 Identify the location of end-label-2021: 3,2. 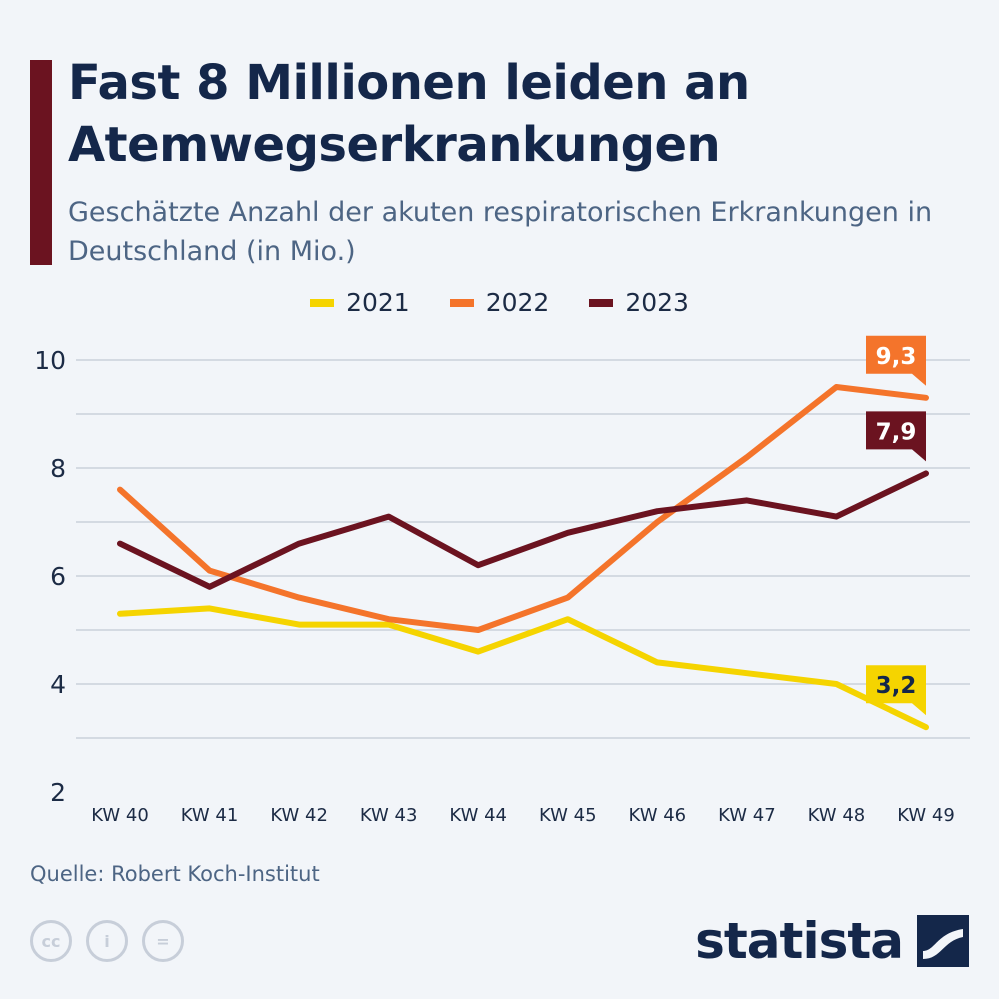
(896, 690).